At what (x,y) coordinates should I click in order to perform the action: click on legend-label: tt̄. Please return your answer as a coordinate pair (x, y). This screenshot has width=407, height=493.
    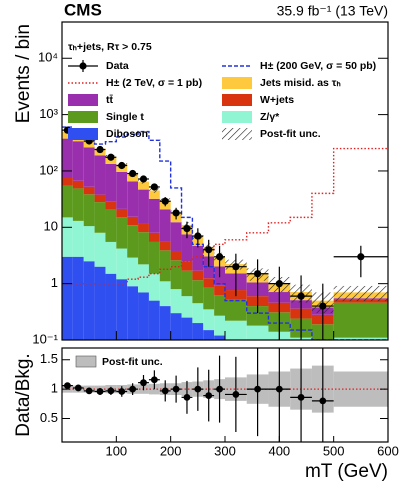
    Looking at the image, I should click on (109, 100).